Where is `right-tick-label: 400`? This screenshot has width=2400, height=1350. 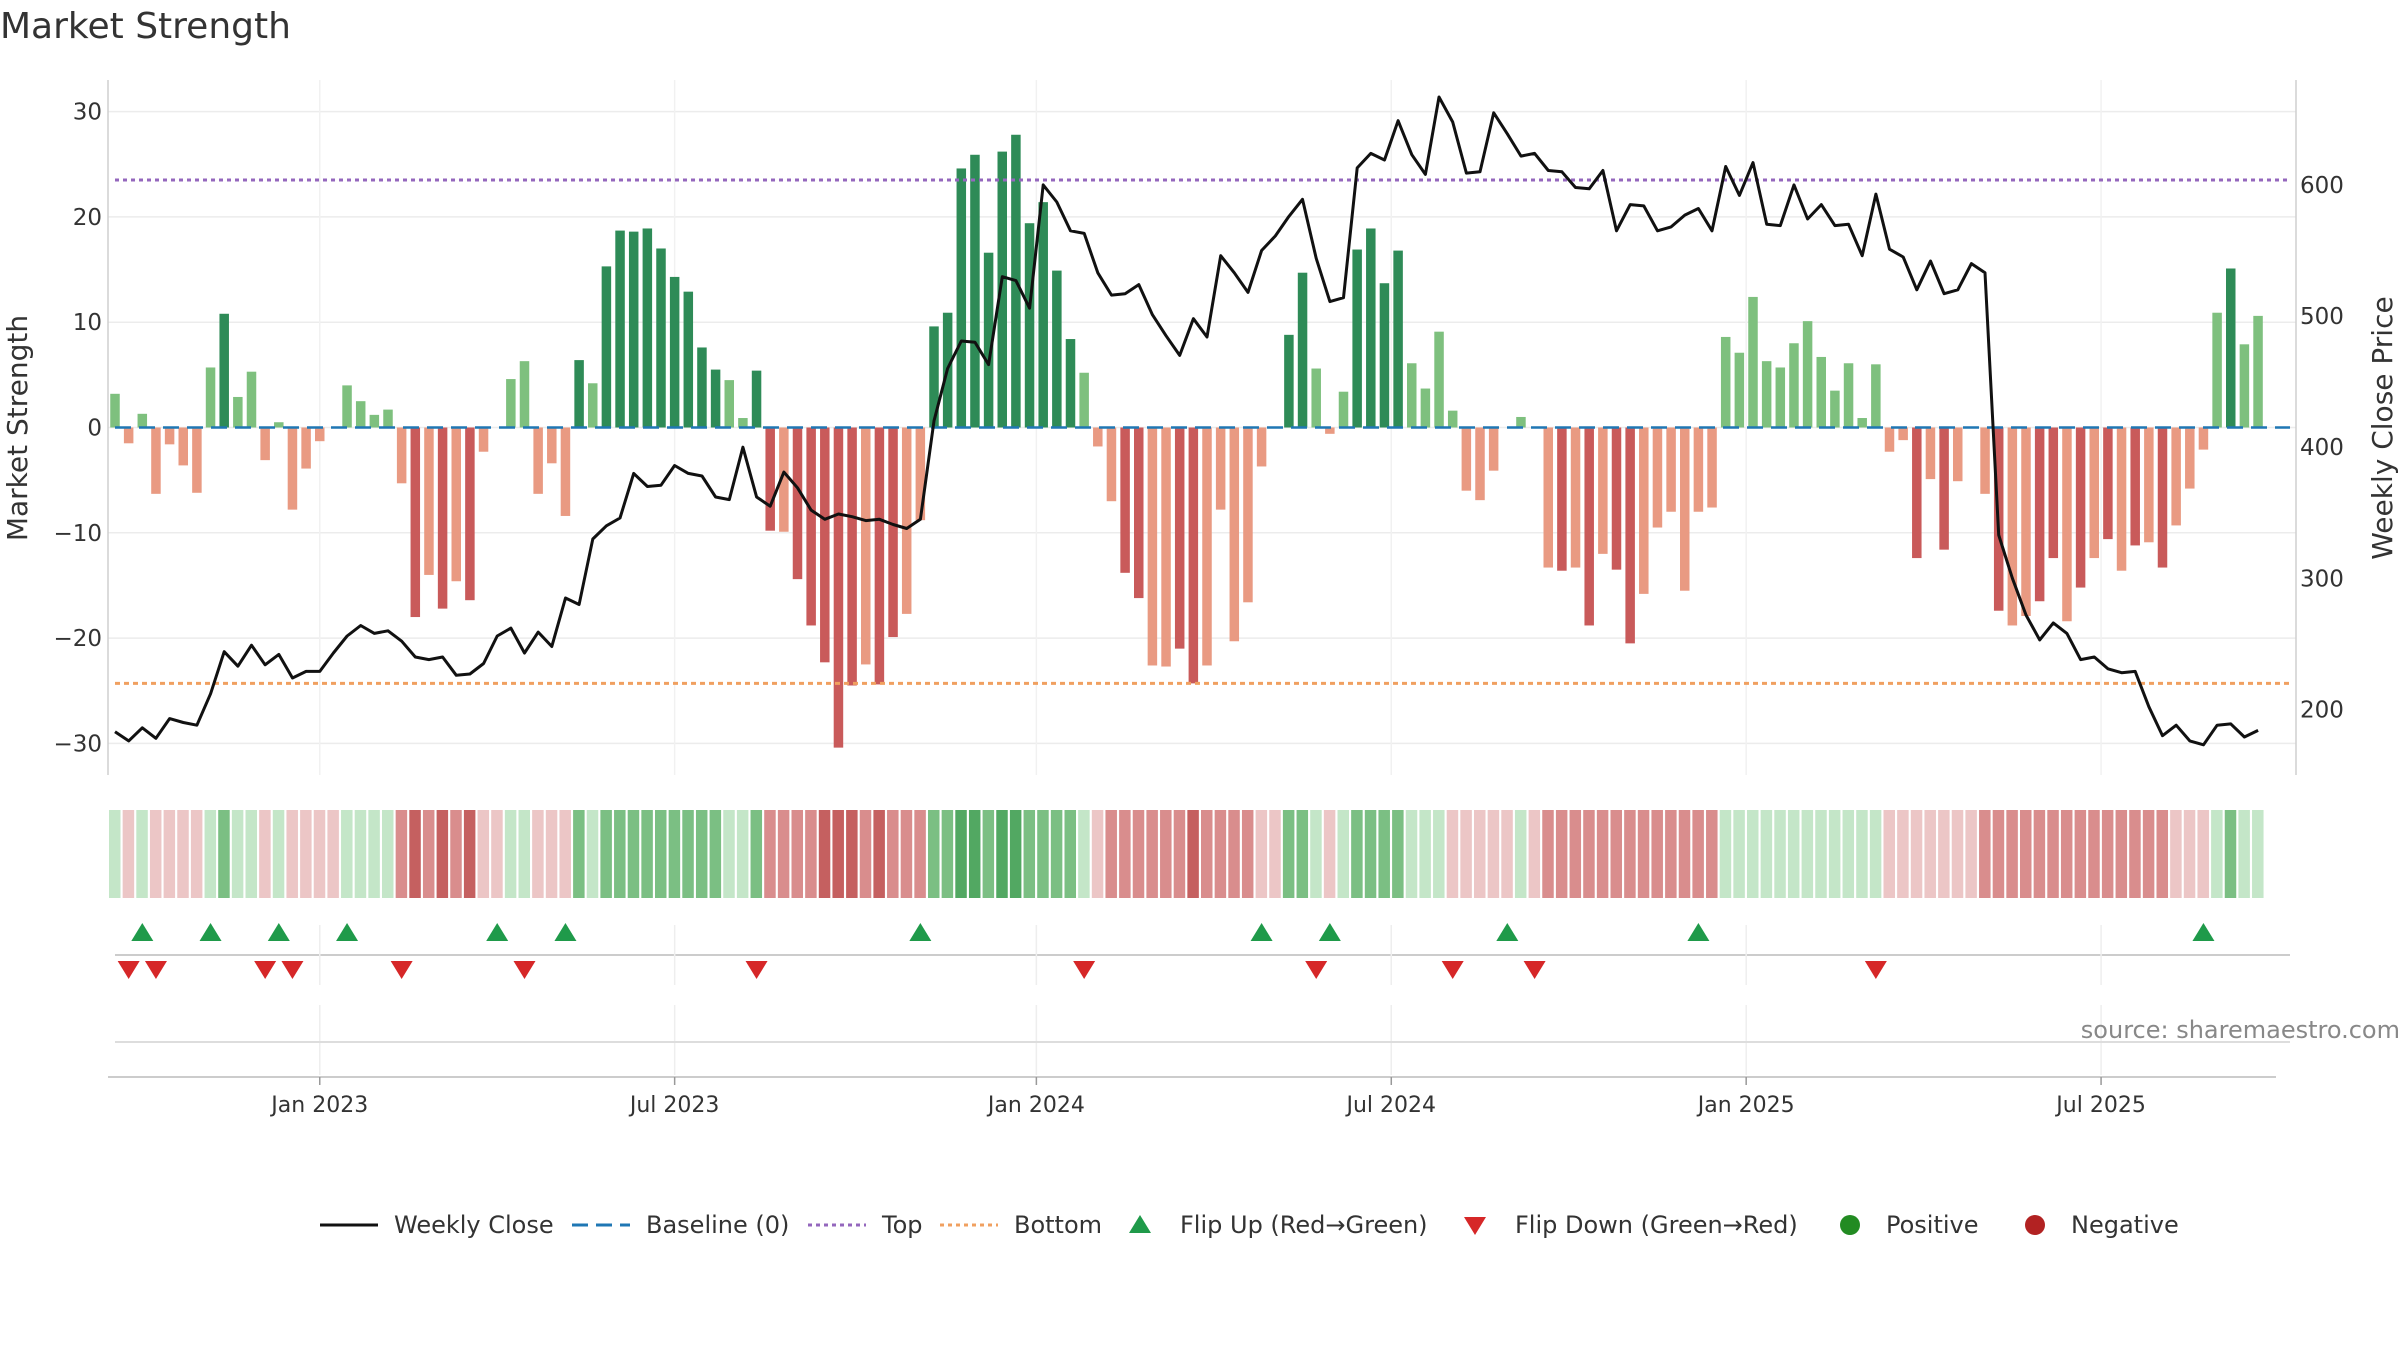 right-tick-label: 400 is located at coordinates (2322, 448).